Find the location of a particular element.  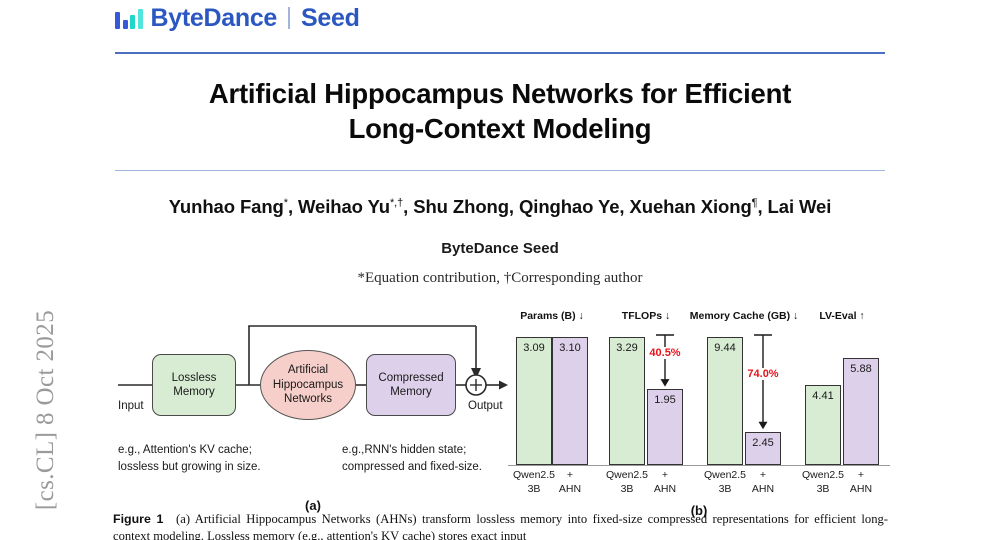

reduction-percentage-label: 74.0% is located at coordinates (763, 374).